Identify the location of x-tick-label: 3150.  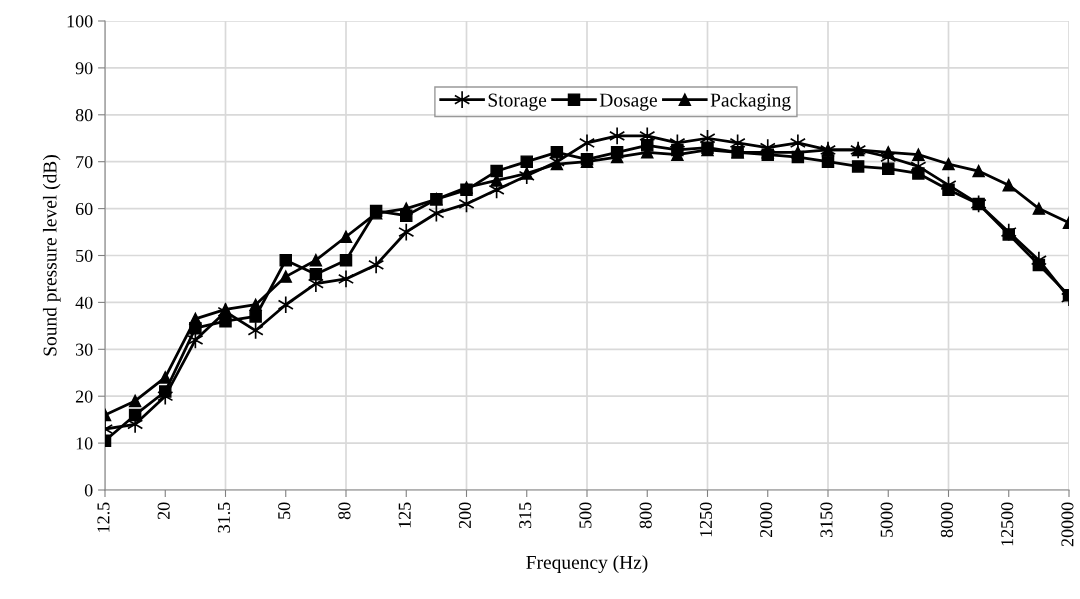
(826, 520).